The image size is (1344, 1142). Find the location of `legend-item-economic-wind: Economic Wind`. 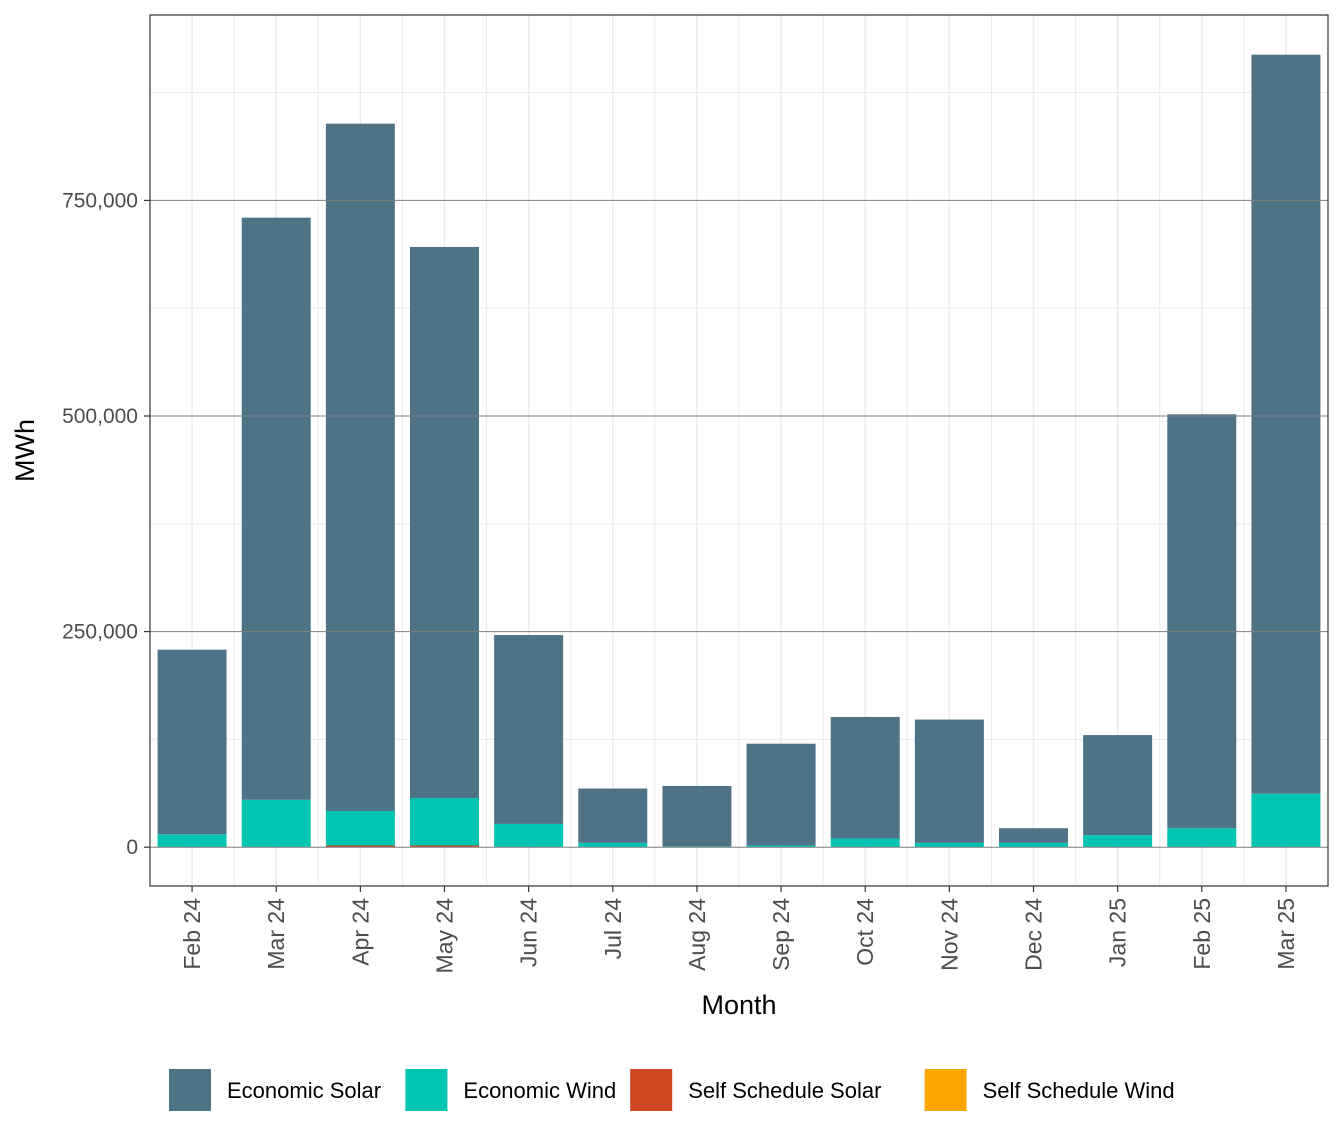

legend-item-economic-wind: Economic Wind is located at coordinates (510, 1090).